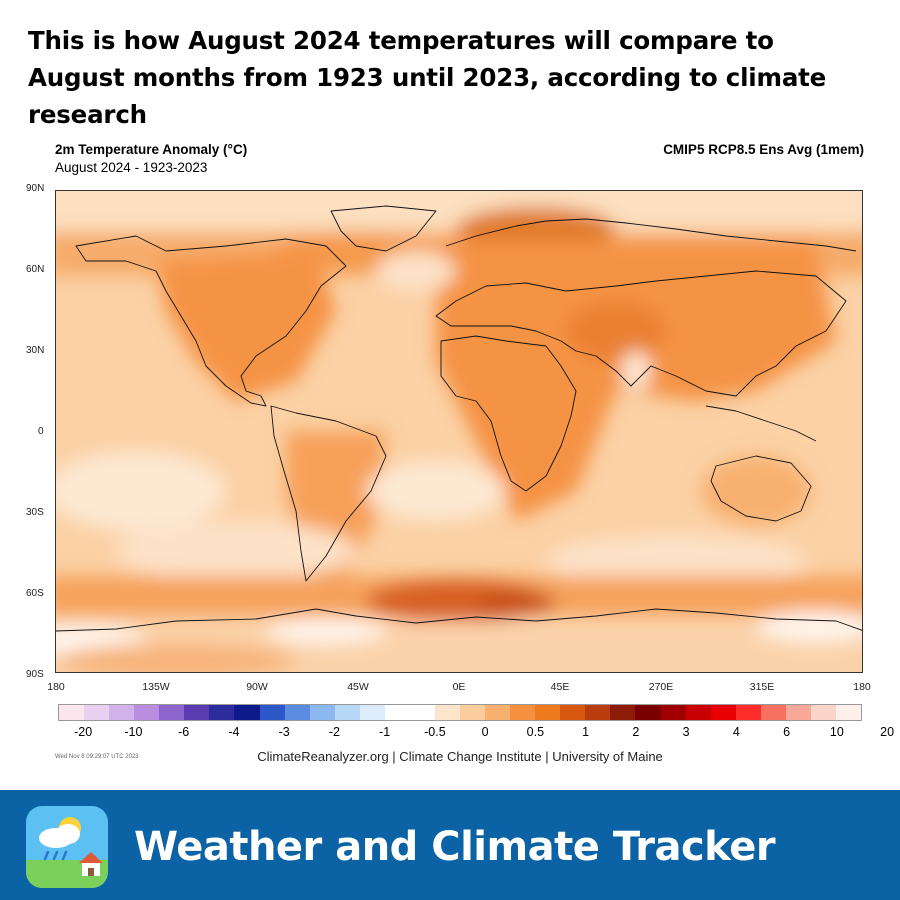  I want to click on app-name: Weather and Climate Tracker, so click(455, 847).